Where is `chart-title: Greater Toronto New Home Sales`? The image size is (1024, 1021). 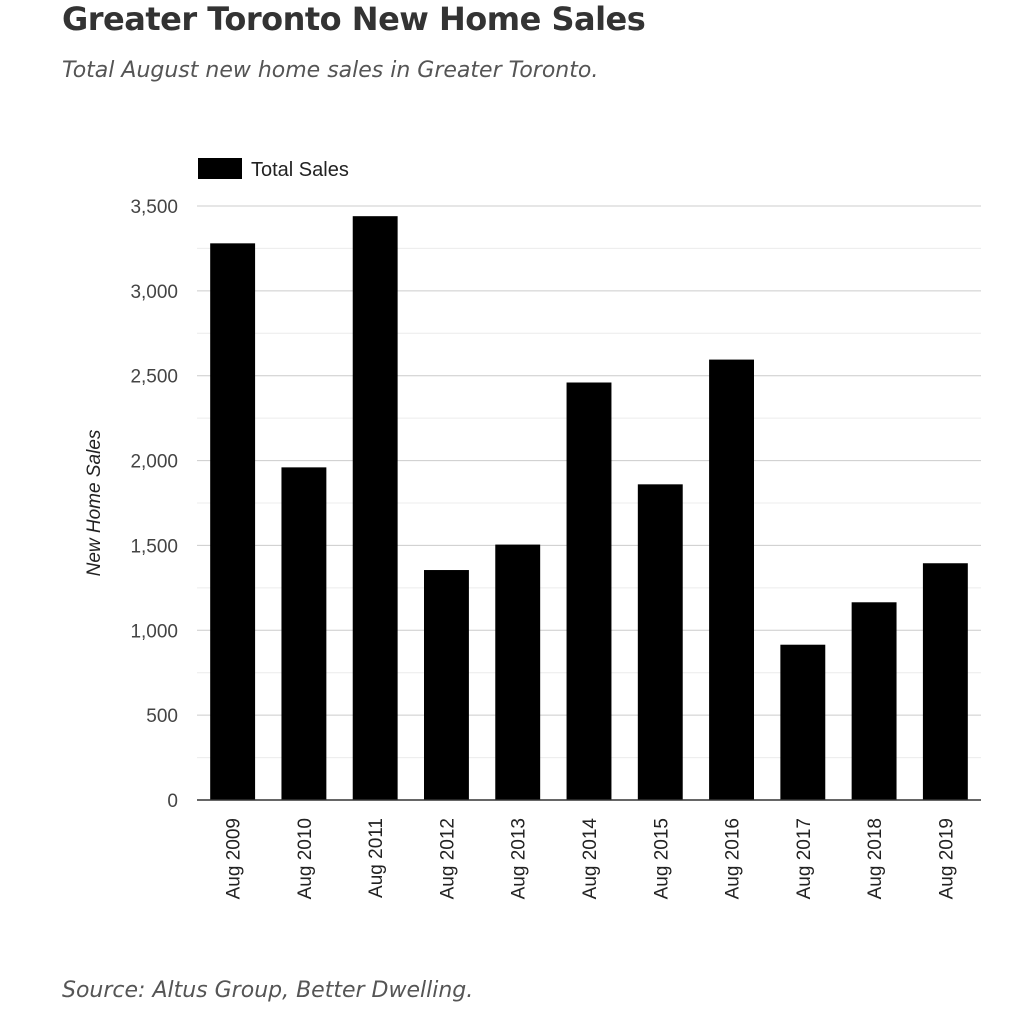 chart-title: Greater Toronto New Home Sales is located at coordinates (354, 19).